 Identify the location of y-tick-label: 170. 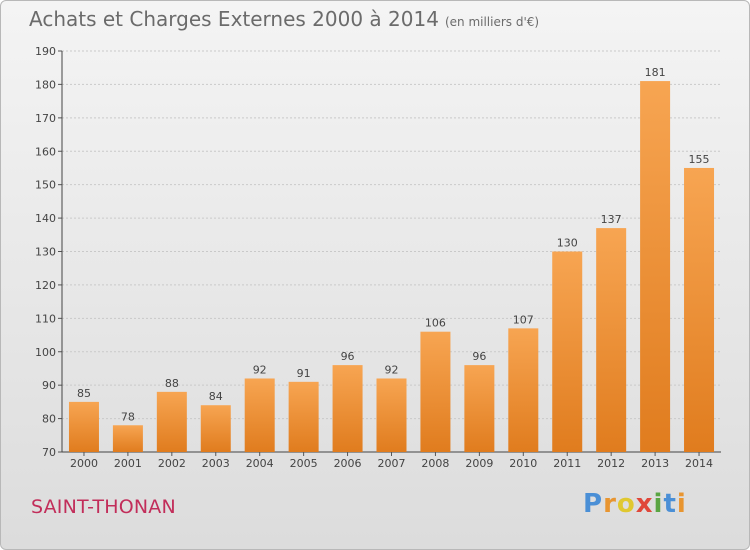
(45, 118).